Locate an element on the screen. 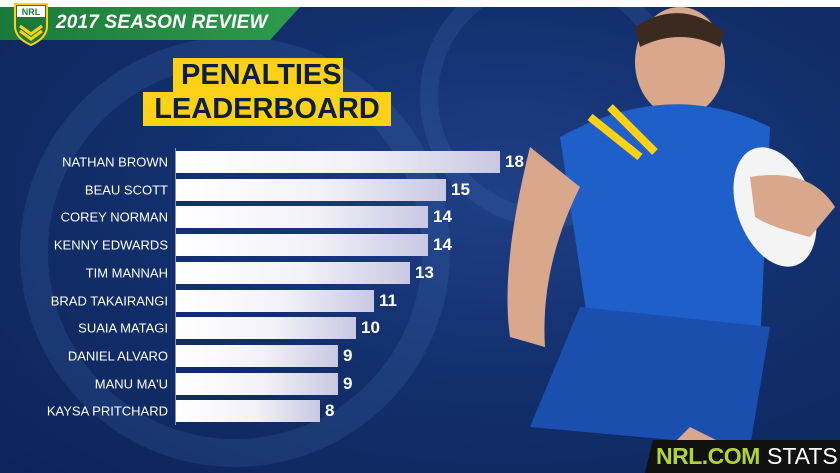 The height and width of the screenshot is (473, 840). bar-value-label: 18 is located at coordinates (514, 161).